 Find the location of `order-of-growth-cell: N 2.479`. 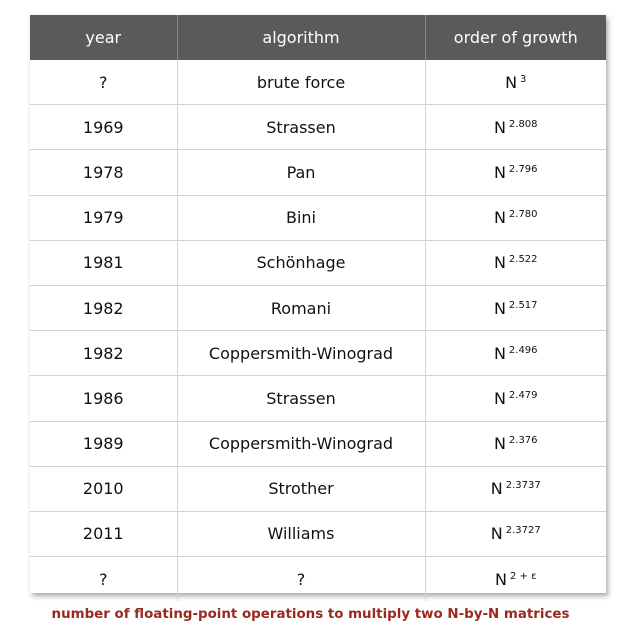

order-of-growth-cell: N 2.479 is located at coordinates (515, 398).